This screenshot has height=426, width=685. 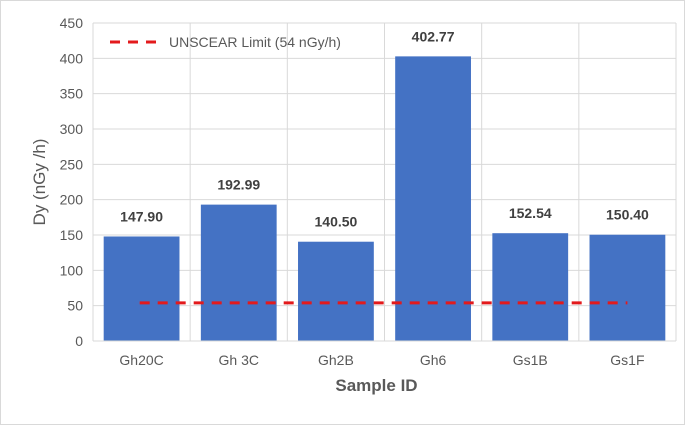 What do you see at coordinates (39, 182) in the screenshot?
I see `y-axis-title: Dy (nGy /h)` at bounding box center [39, 182].